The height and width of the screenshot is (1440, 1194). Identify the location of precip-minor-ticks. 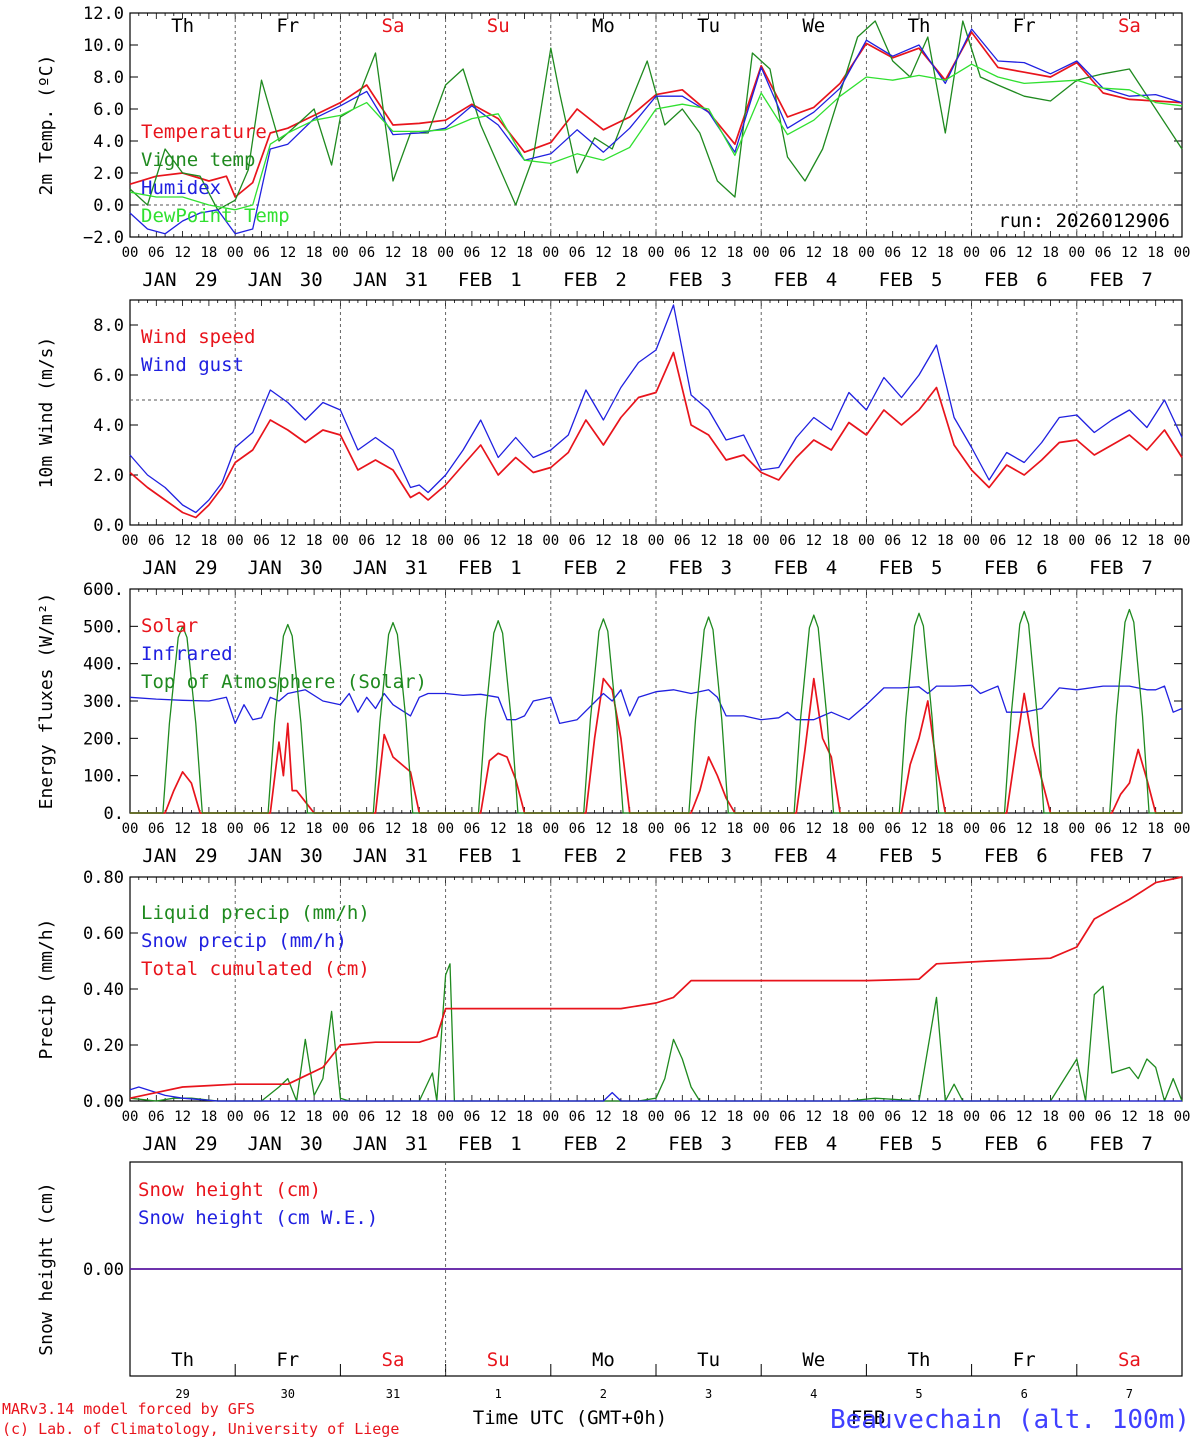
(656, 989).